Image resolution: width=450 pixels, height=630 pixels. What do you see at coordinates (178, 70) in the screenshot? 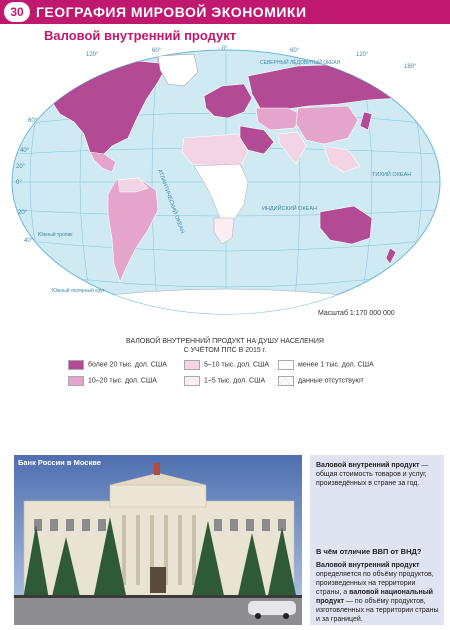
I see `greenland` at bounding box center [178, 70].